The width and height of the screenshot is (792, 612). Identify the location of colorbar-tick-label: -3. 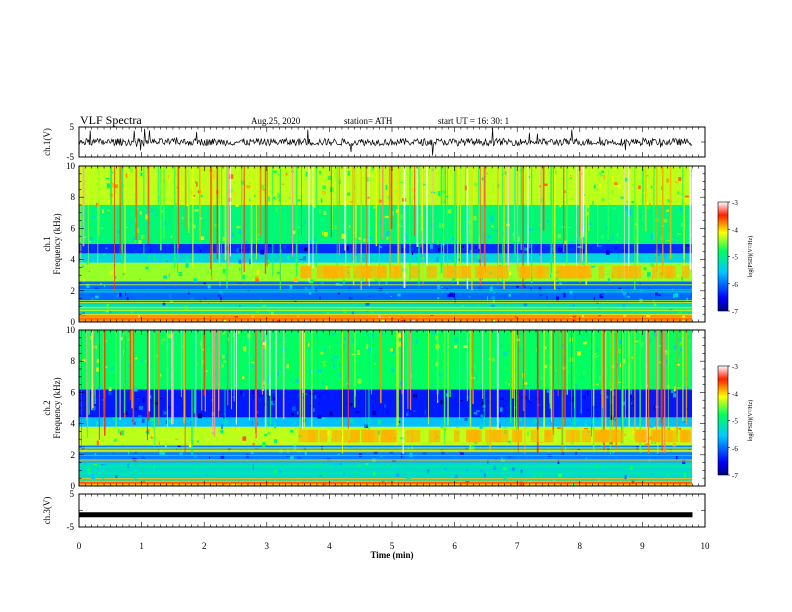
(735, 203).